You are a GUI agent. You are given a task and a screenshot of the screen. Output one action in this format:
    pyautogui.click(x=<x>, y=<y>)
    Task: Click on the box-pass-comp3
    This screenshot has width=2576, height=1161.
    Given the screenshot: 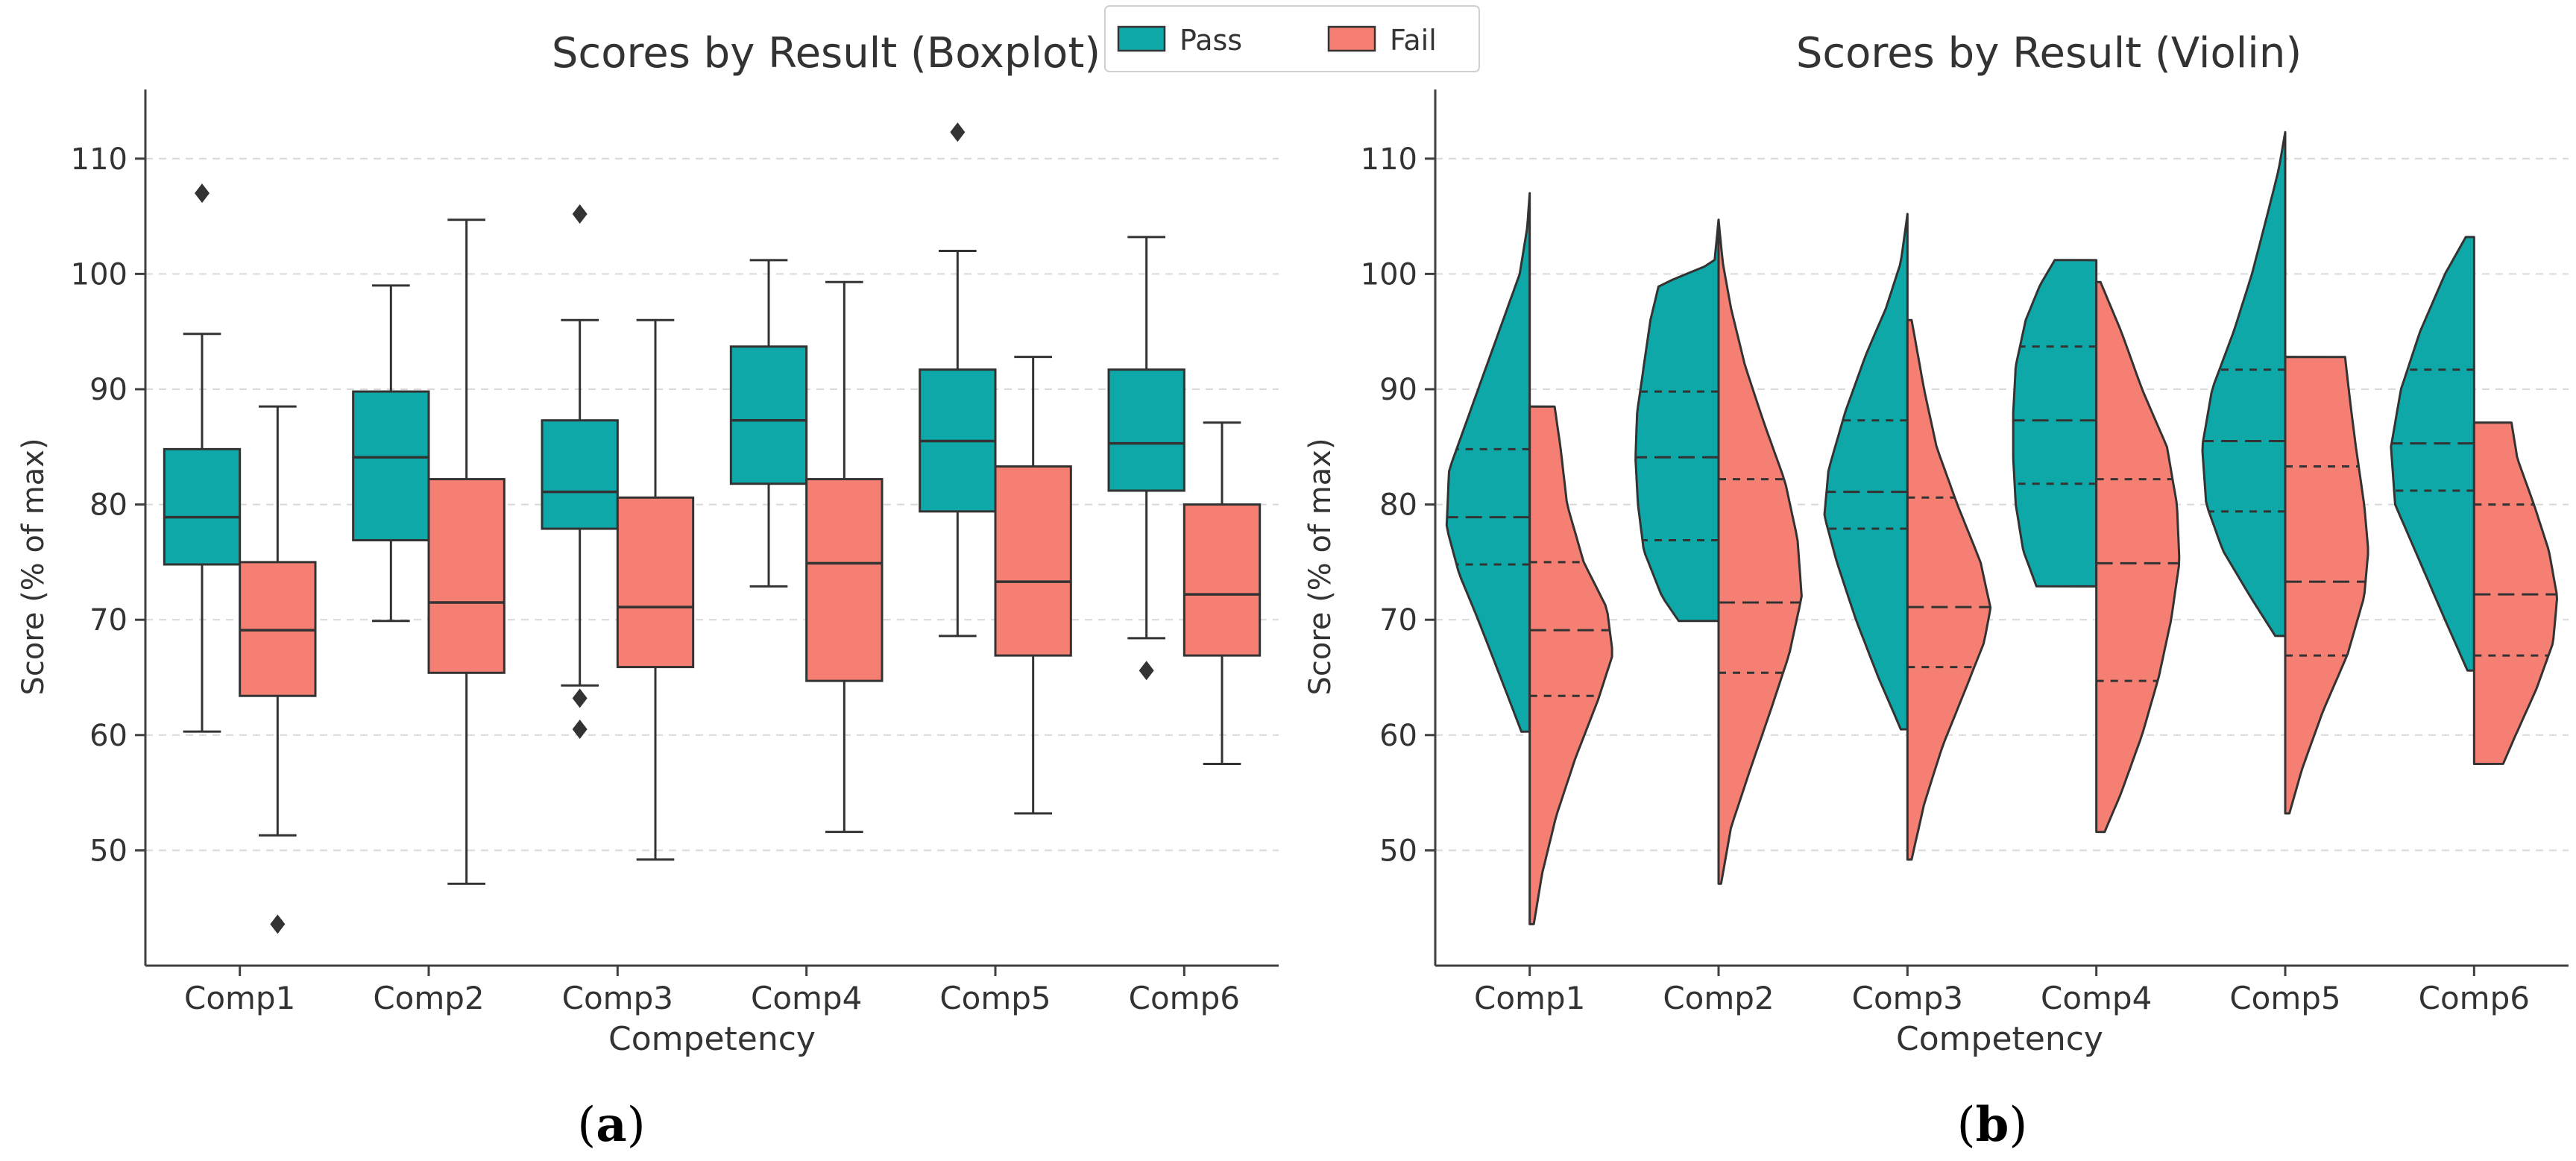 What is the action you would take?
    pyautogui.click(x=580, y=472)
    